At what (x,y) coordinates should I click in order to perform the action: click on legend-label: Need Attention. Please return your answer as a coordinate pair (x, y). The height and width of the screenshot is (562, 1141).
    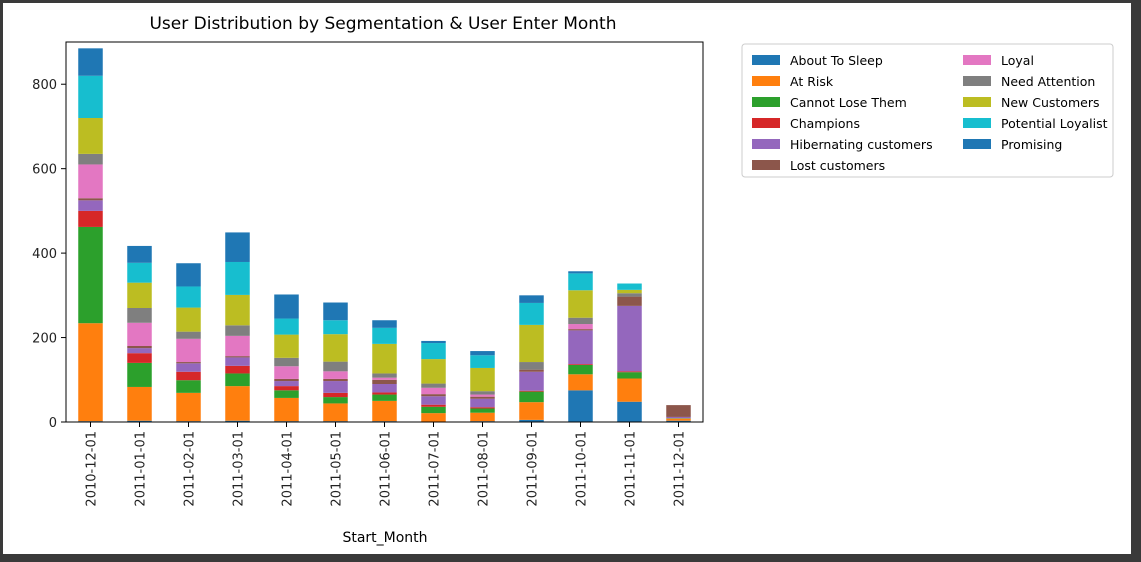
    Looking at the image, I should click on (1048, 81).